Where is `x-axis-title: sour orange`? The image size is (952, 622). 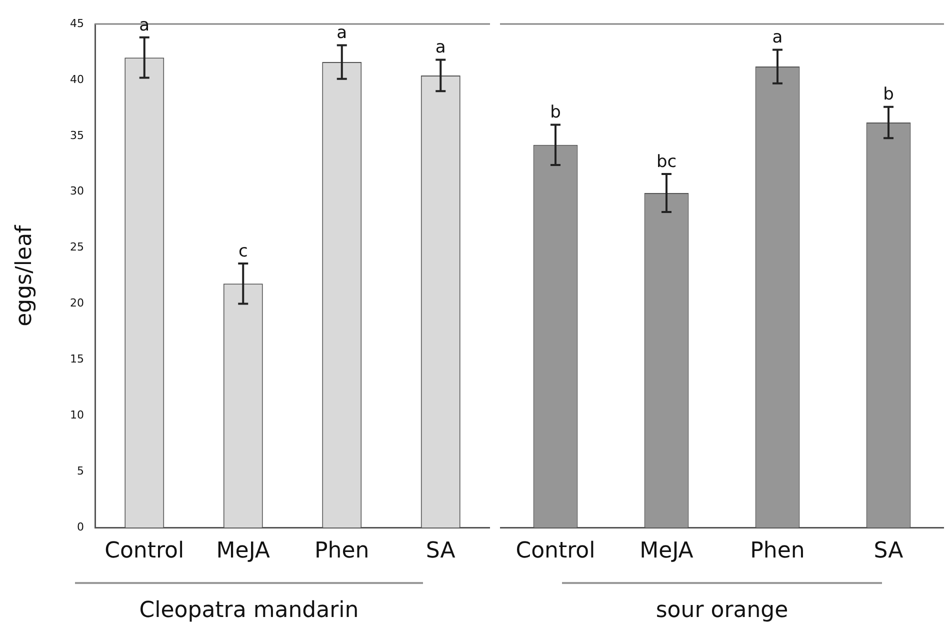 x-axis-title: sour orange is located at coordinates (722, 610).